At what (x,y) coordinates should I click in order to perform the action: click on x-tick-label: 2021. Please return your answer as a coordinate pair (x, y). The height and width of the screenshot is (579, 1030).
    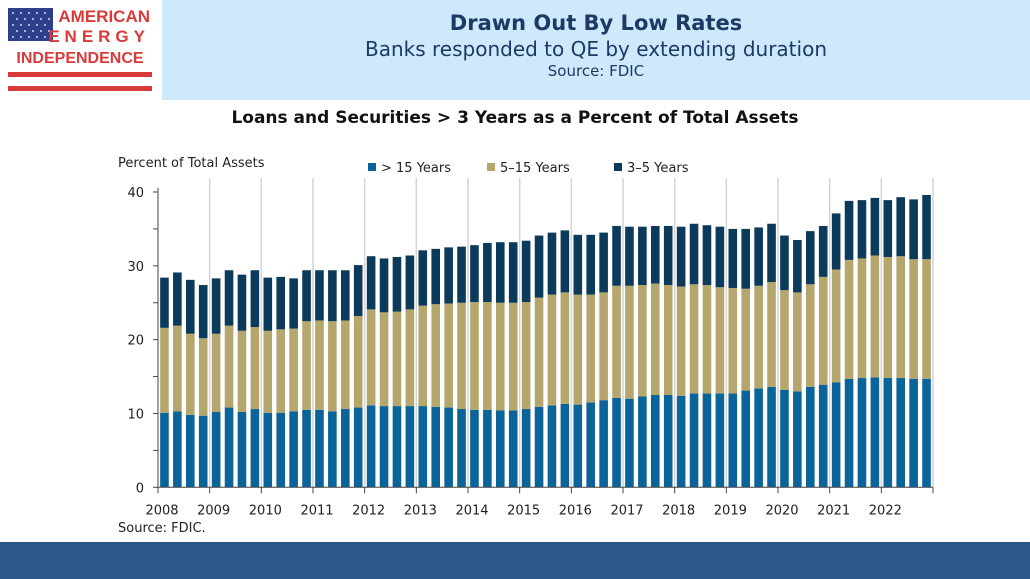
    Looking at the image, I should click on (833, 510).